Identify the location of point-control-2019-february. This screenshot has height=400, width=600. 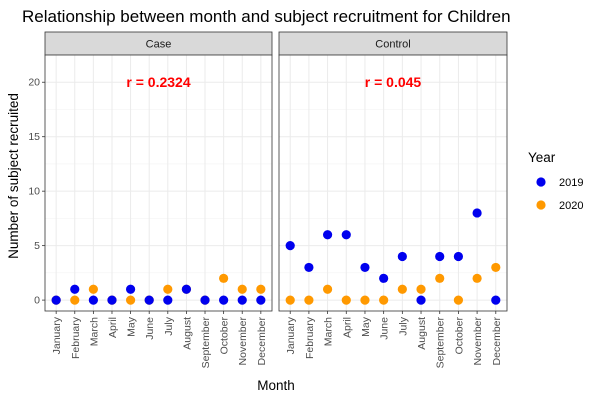
(309, 267).